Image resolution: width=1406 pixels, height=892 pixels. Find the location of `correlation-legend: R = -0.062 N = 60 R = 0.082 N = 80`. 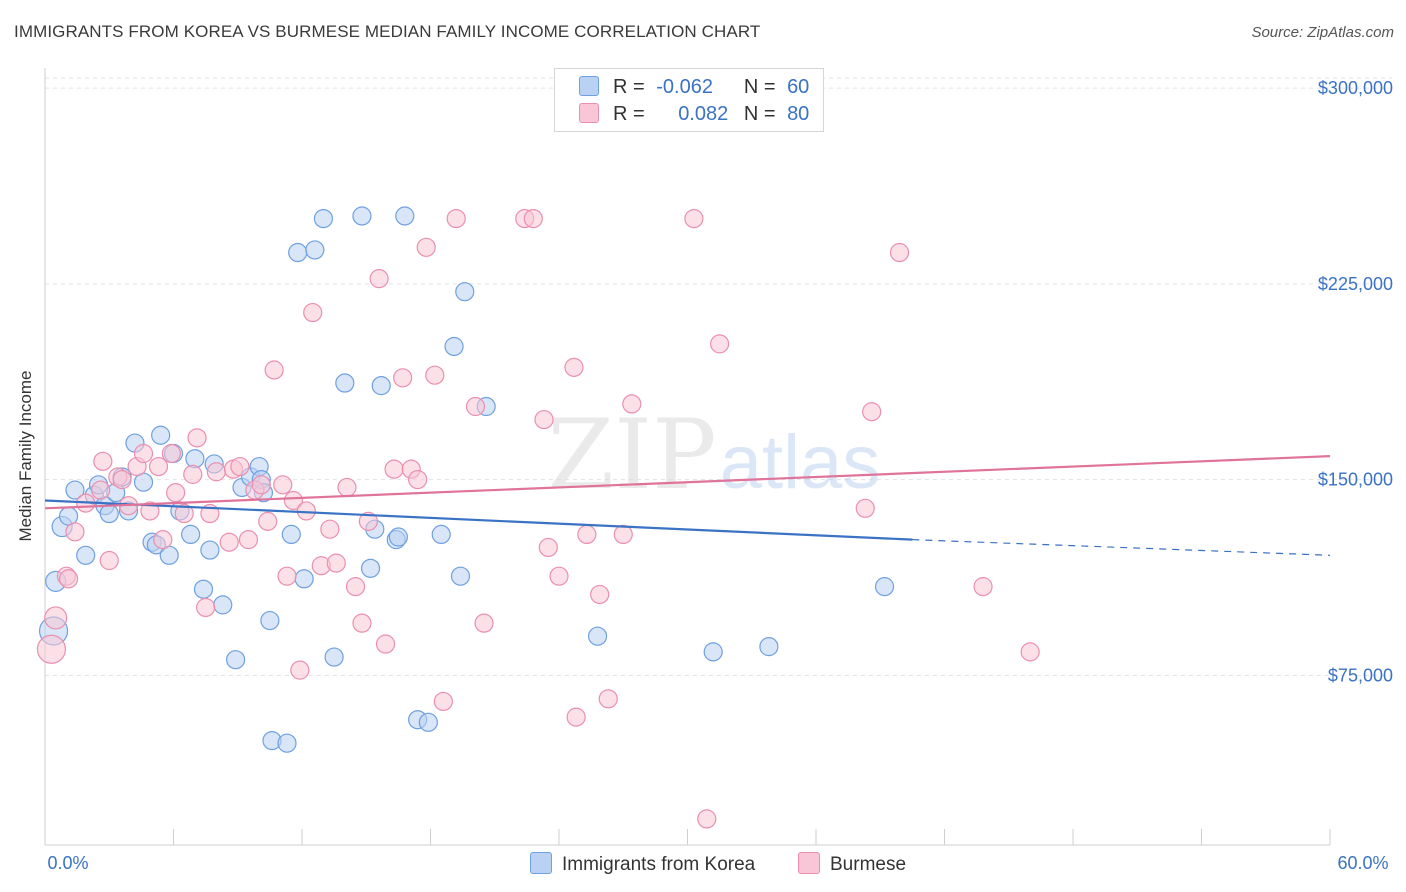

correlation-legend: R = -0.062 N = 60 R = 0.082 N = 80 is located at coordinates (689, 100).